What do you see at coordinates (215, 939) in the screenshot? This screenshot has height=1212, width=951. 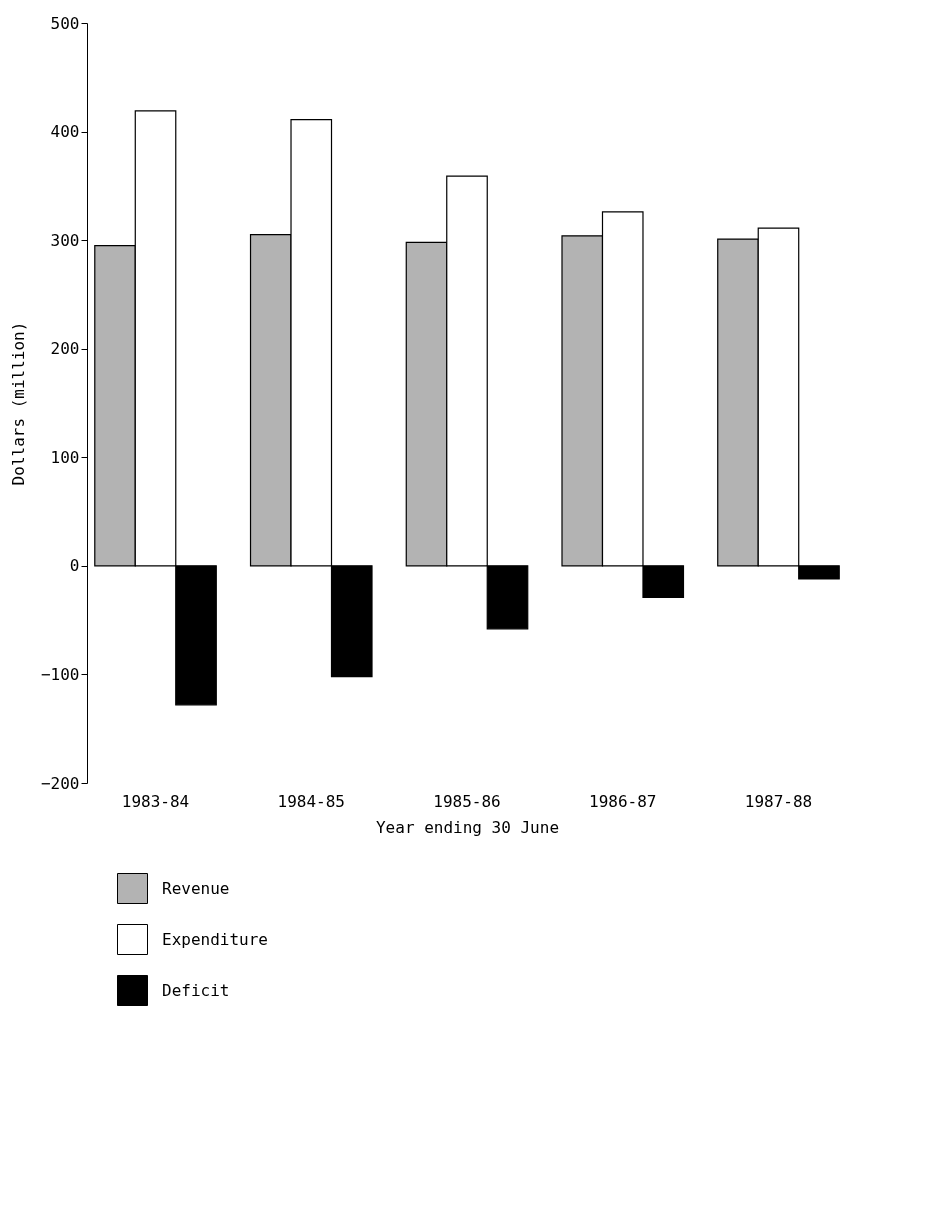 I see `legend-label: Expenditure` at bounding box center [215, 939].